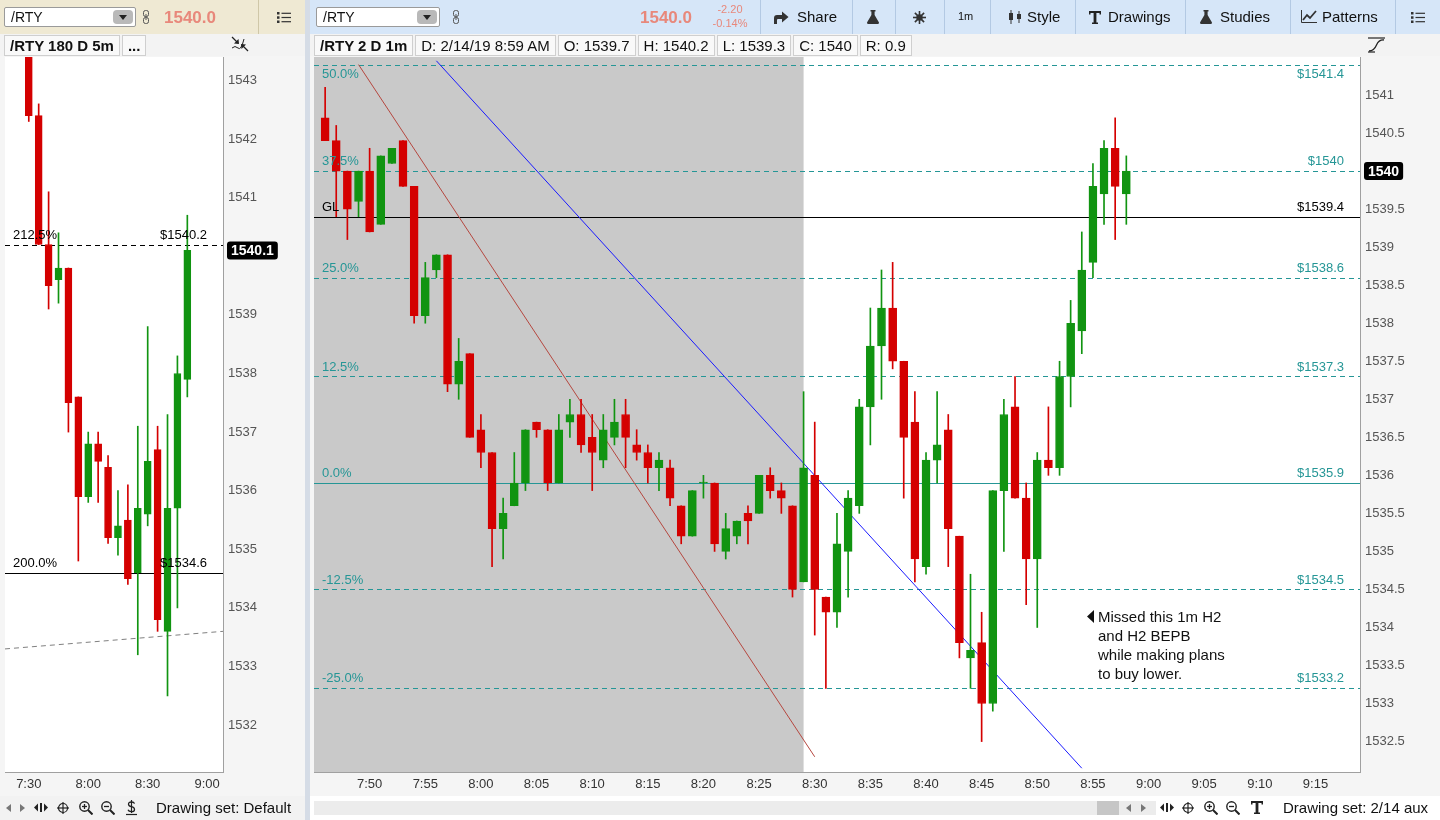  Describe the element at coordinates (341, 73) in the screenshot. I see `annotation: 50.0%` at that location.